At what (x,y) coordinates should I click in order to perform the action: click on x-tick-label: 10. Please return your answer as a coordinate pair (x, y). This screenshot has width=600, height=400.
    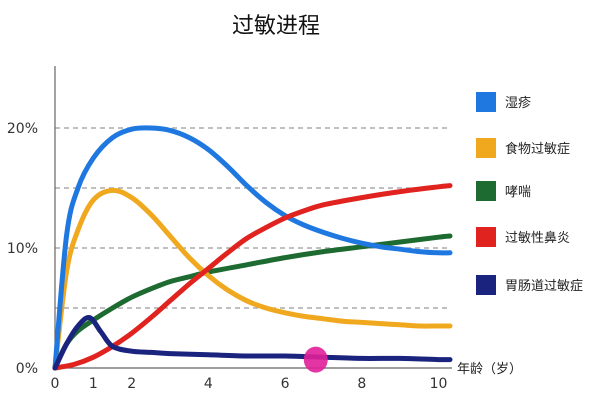
    Looking at the image, I should click on (439, 384).